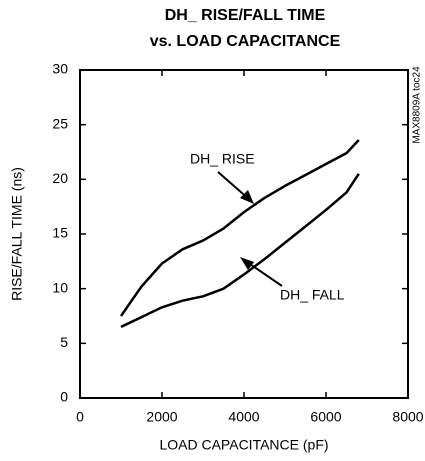 The image size is (425, 461). What do you see at coordinates (222, 159) in the screenshot?
I see `series-label: DH_ RISE` at bounding box center [222, 159].